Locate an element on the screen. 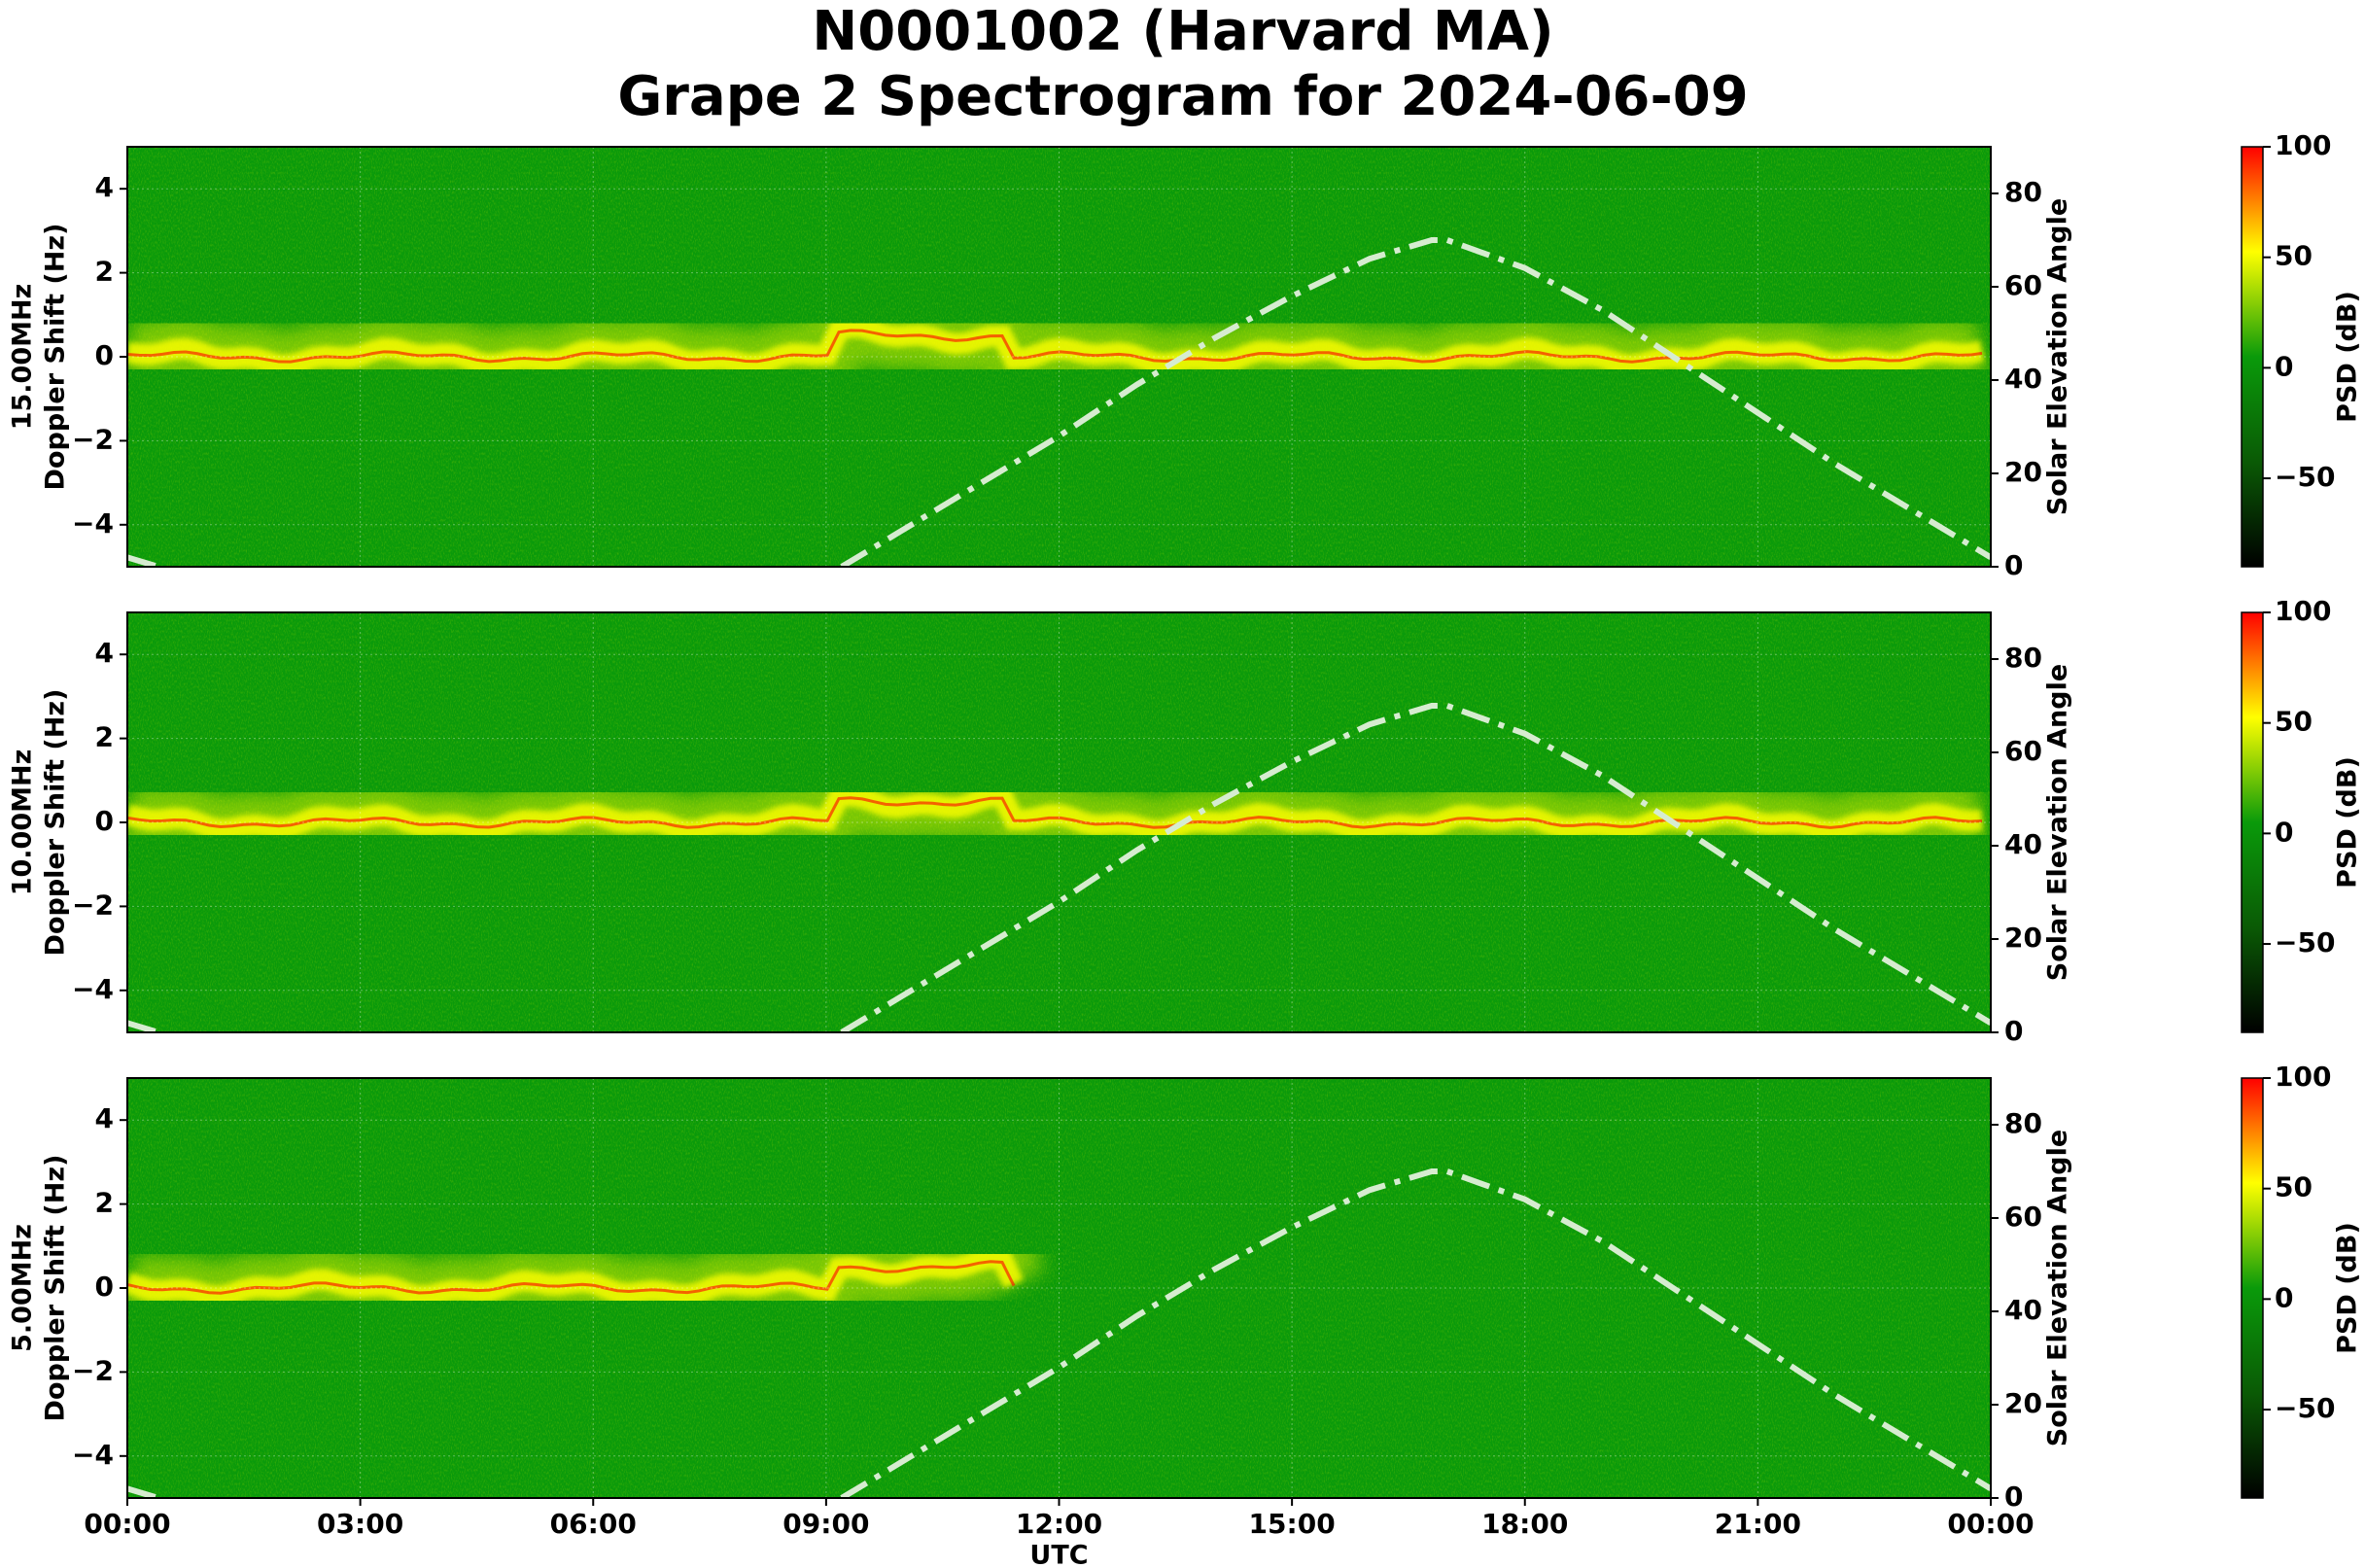  x-tick-label: 18:00 is located at coordinates (1524, 1524).